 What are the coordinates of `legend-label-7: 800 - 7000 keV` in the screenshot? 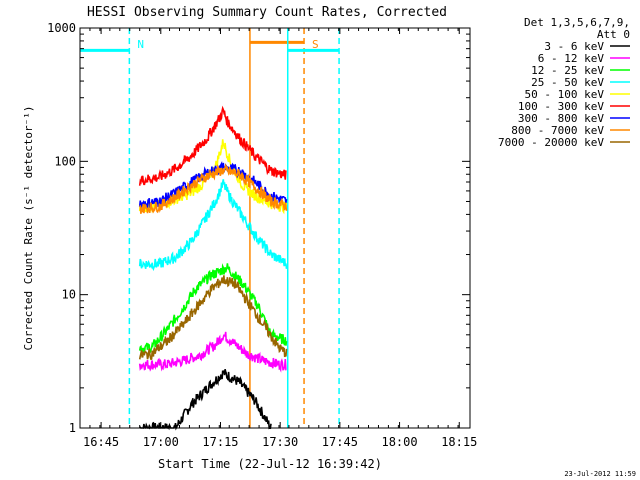 It's located at (557, 130).